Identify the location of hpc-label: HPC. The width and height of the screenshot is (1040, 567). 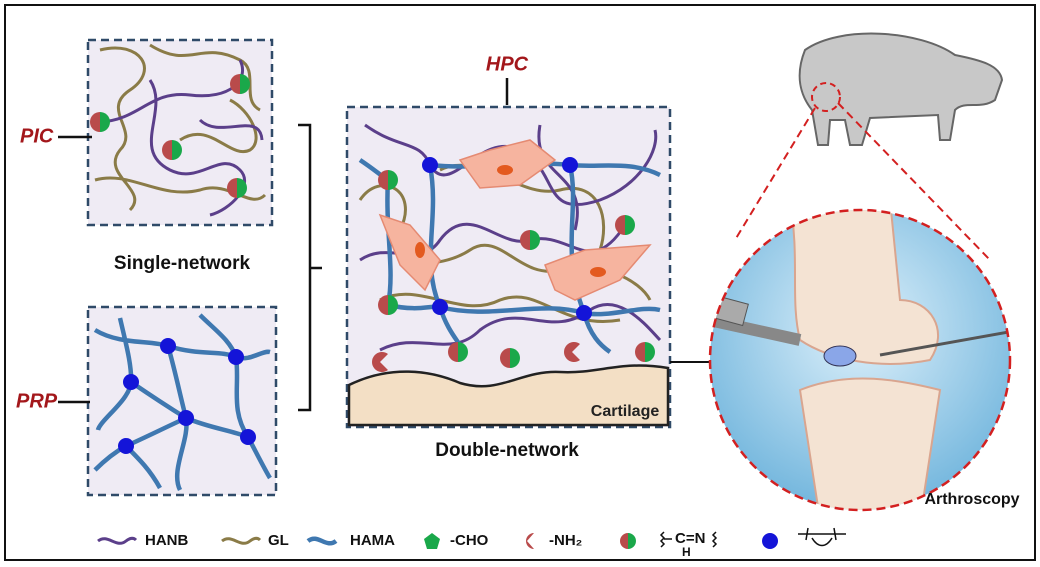
(507, 64).